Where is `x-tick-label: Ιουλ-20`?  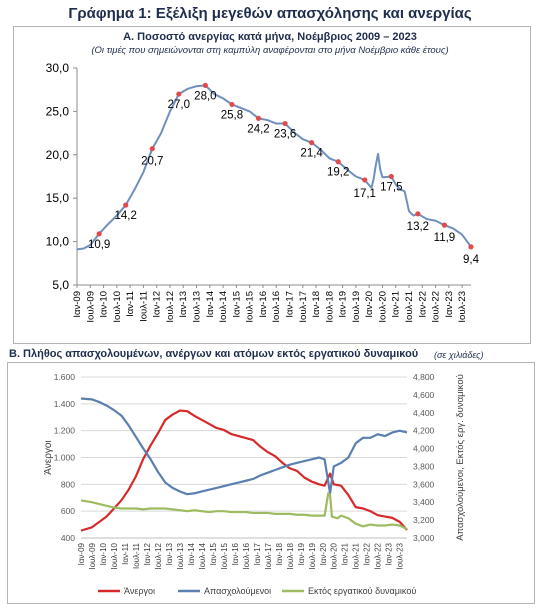 x-tick-label: Ιουλ-20 is located at coordinates (382, 307).